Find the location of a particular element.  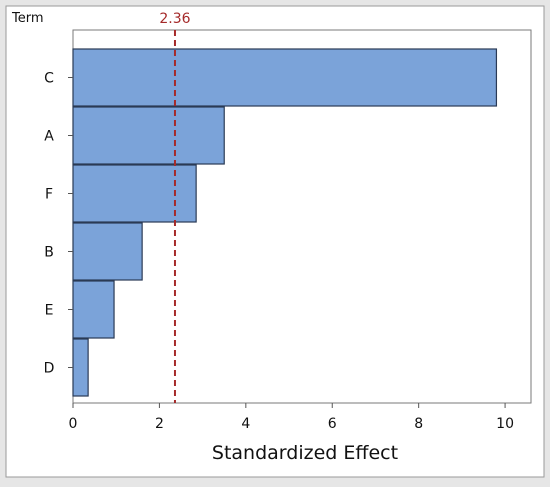

bar-e is located at coordinates (93, 309).